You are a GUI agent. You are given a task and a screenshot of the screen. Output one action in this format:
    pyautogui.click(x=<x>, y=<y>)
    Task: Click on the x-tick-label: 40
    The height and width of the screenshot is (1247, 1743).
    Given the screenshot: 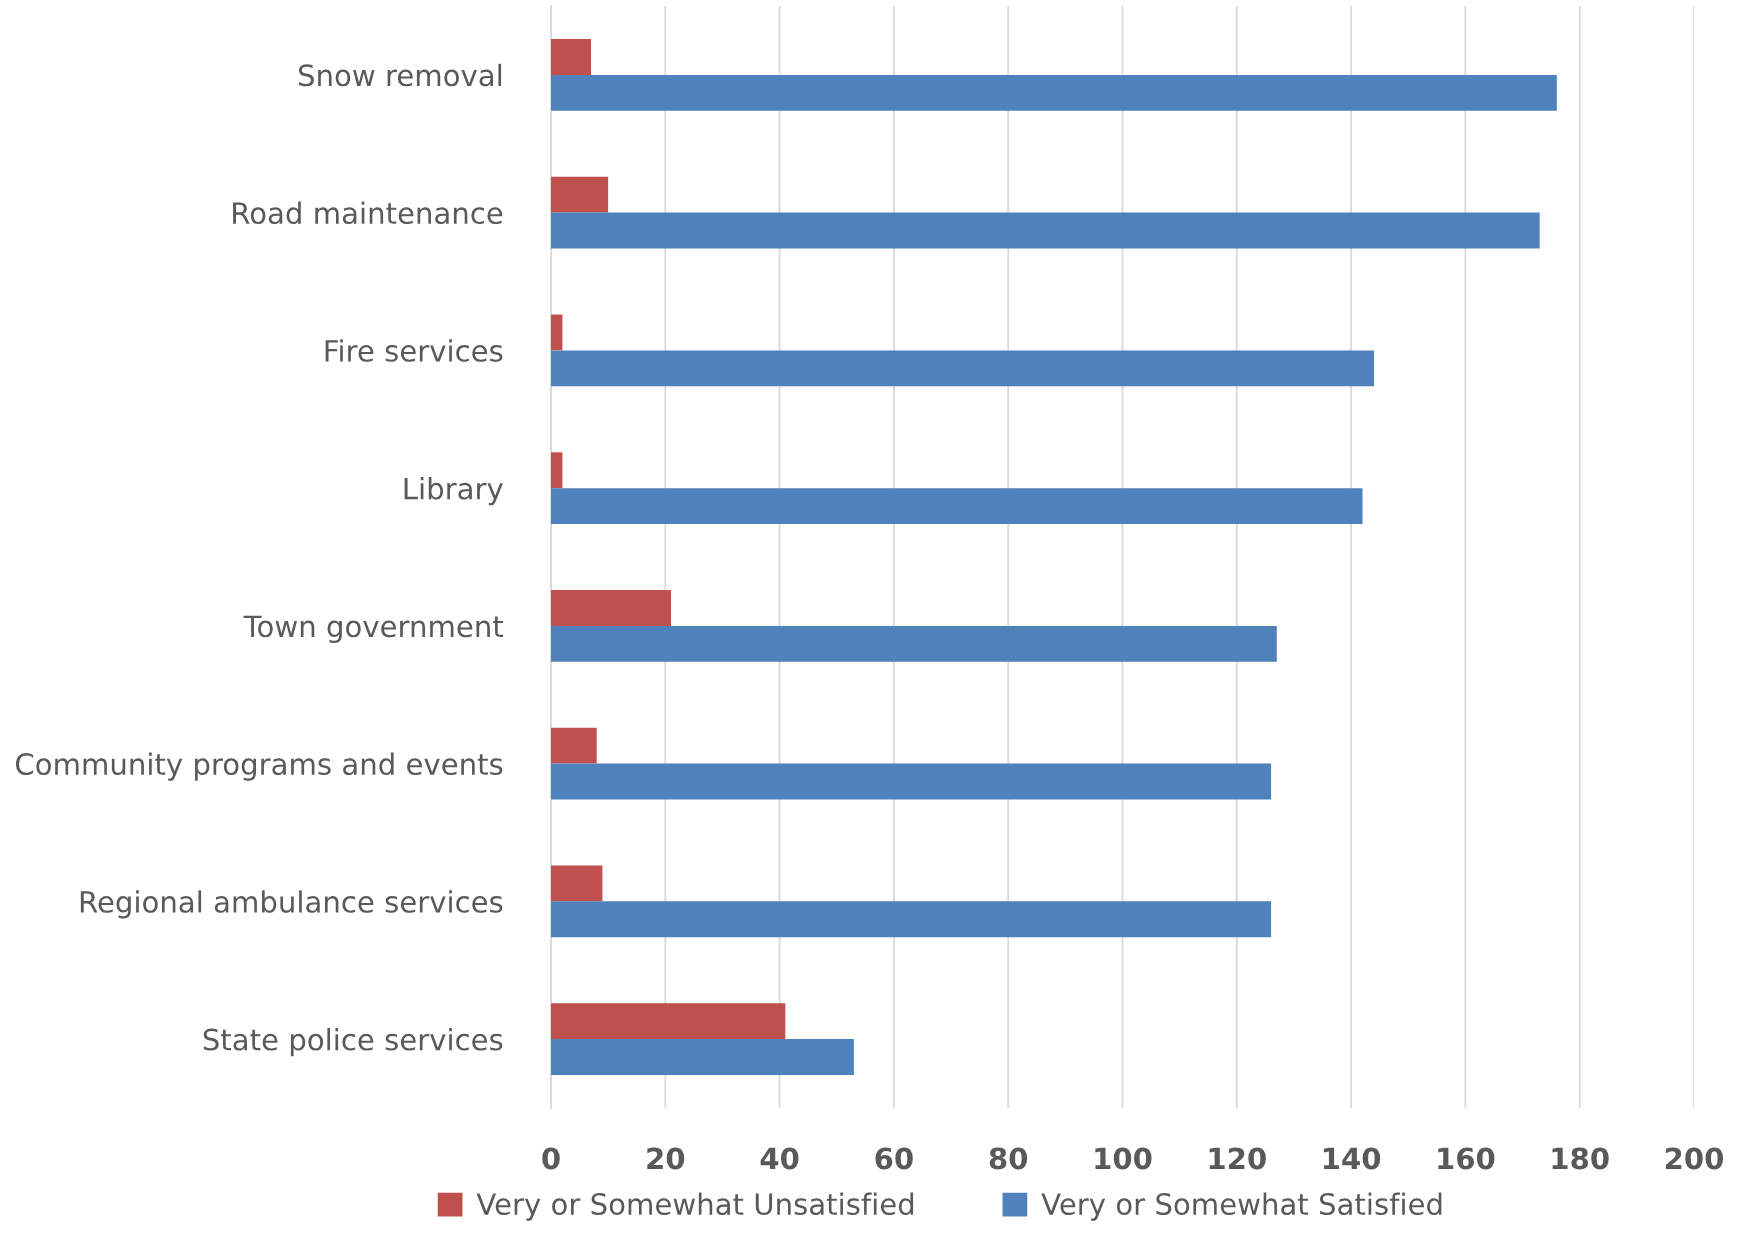 What is the action you would take?
    pyautogui.click(x=779, y=1158)
    